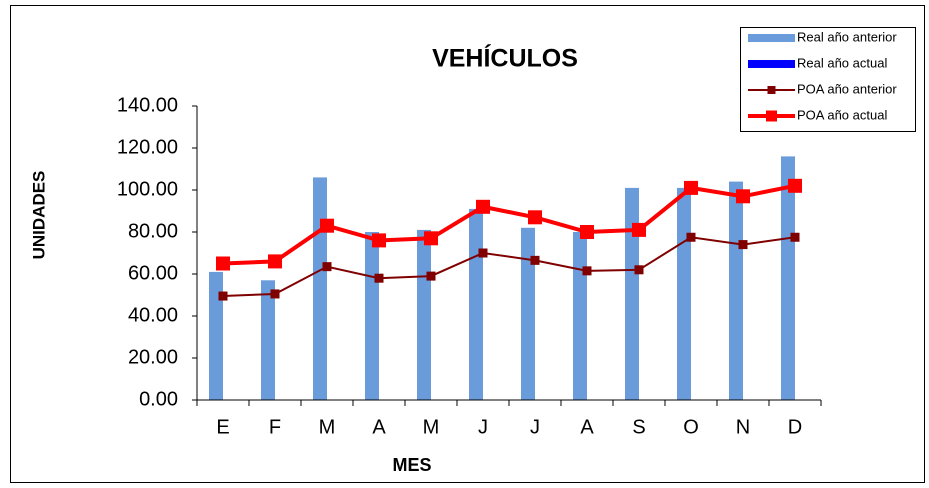 This screenshot has width=929, height=488. I want to click on y-tick-label: 140.00, so click(147, 105).